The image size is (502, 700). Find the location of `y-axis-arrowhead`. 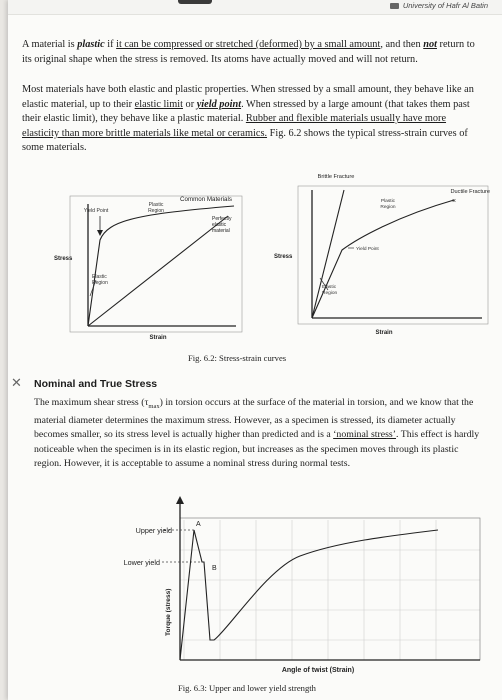

y-axis-arrowhead is located at coordinates (180, 500).